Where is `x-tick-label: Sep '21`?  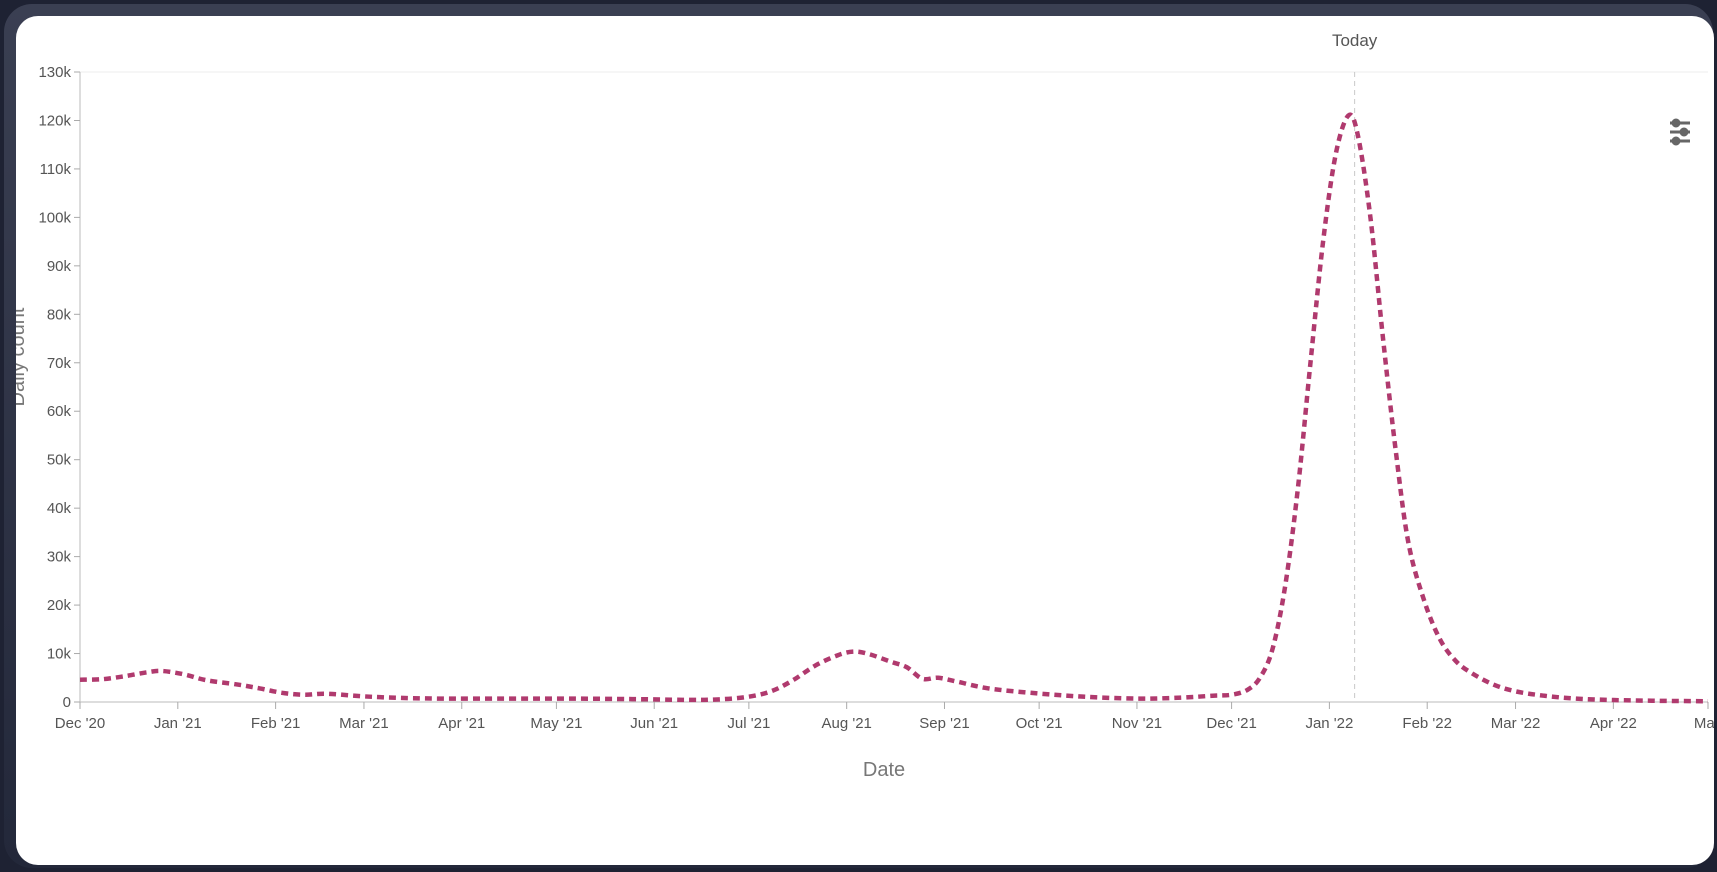
x-tick-label: Sep '21 is located at coordinates (944, 723).